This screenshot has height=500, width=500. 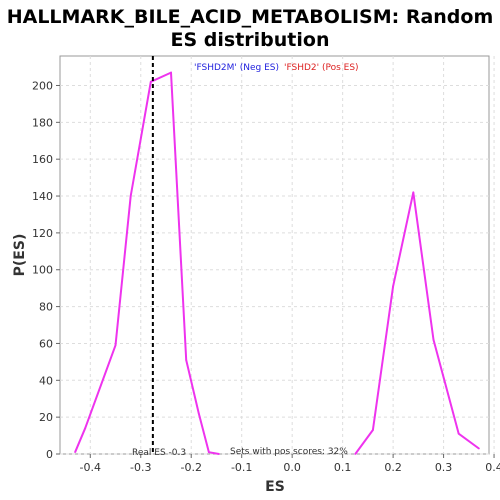 What do you see at coordinates (46, 417) in the screenshot?
I see `y-tick-label: 20` at bounding box center [46, 417].